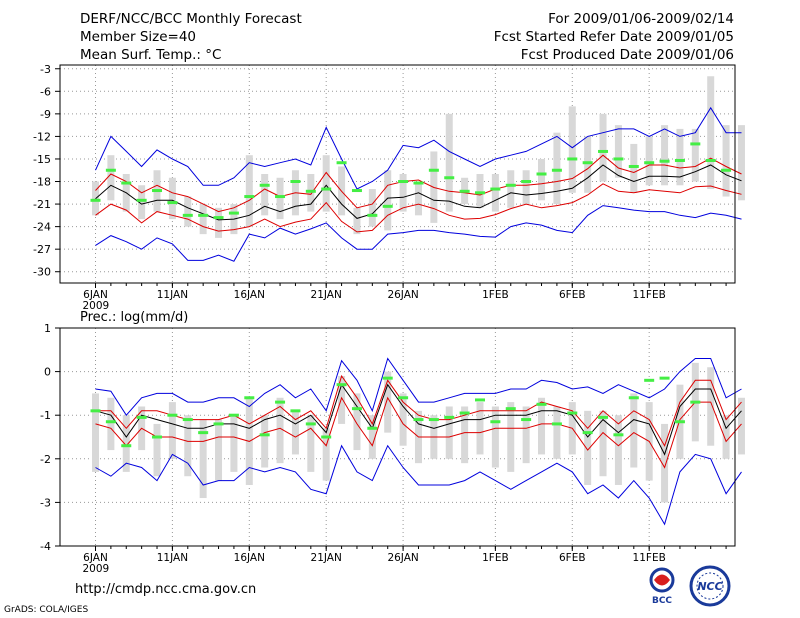 The image size is (800, 618). What do you see at coordinates (418, 387) in the screenshot?
I see `ensemble-max-line` at bounding box center [418, 387].